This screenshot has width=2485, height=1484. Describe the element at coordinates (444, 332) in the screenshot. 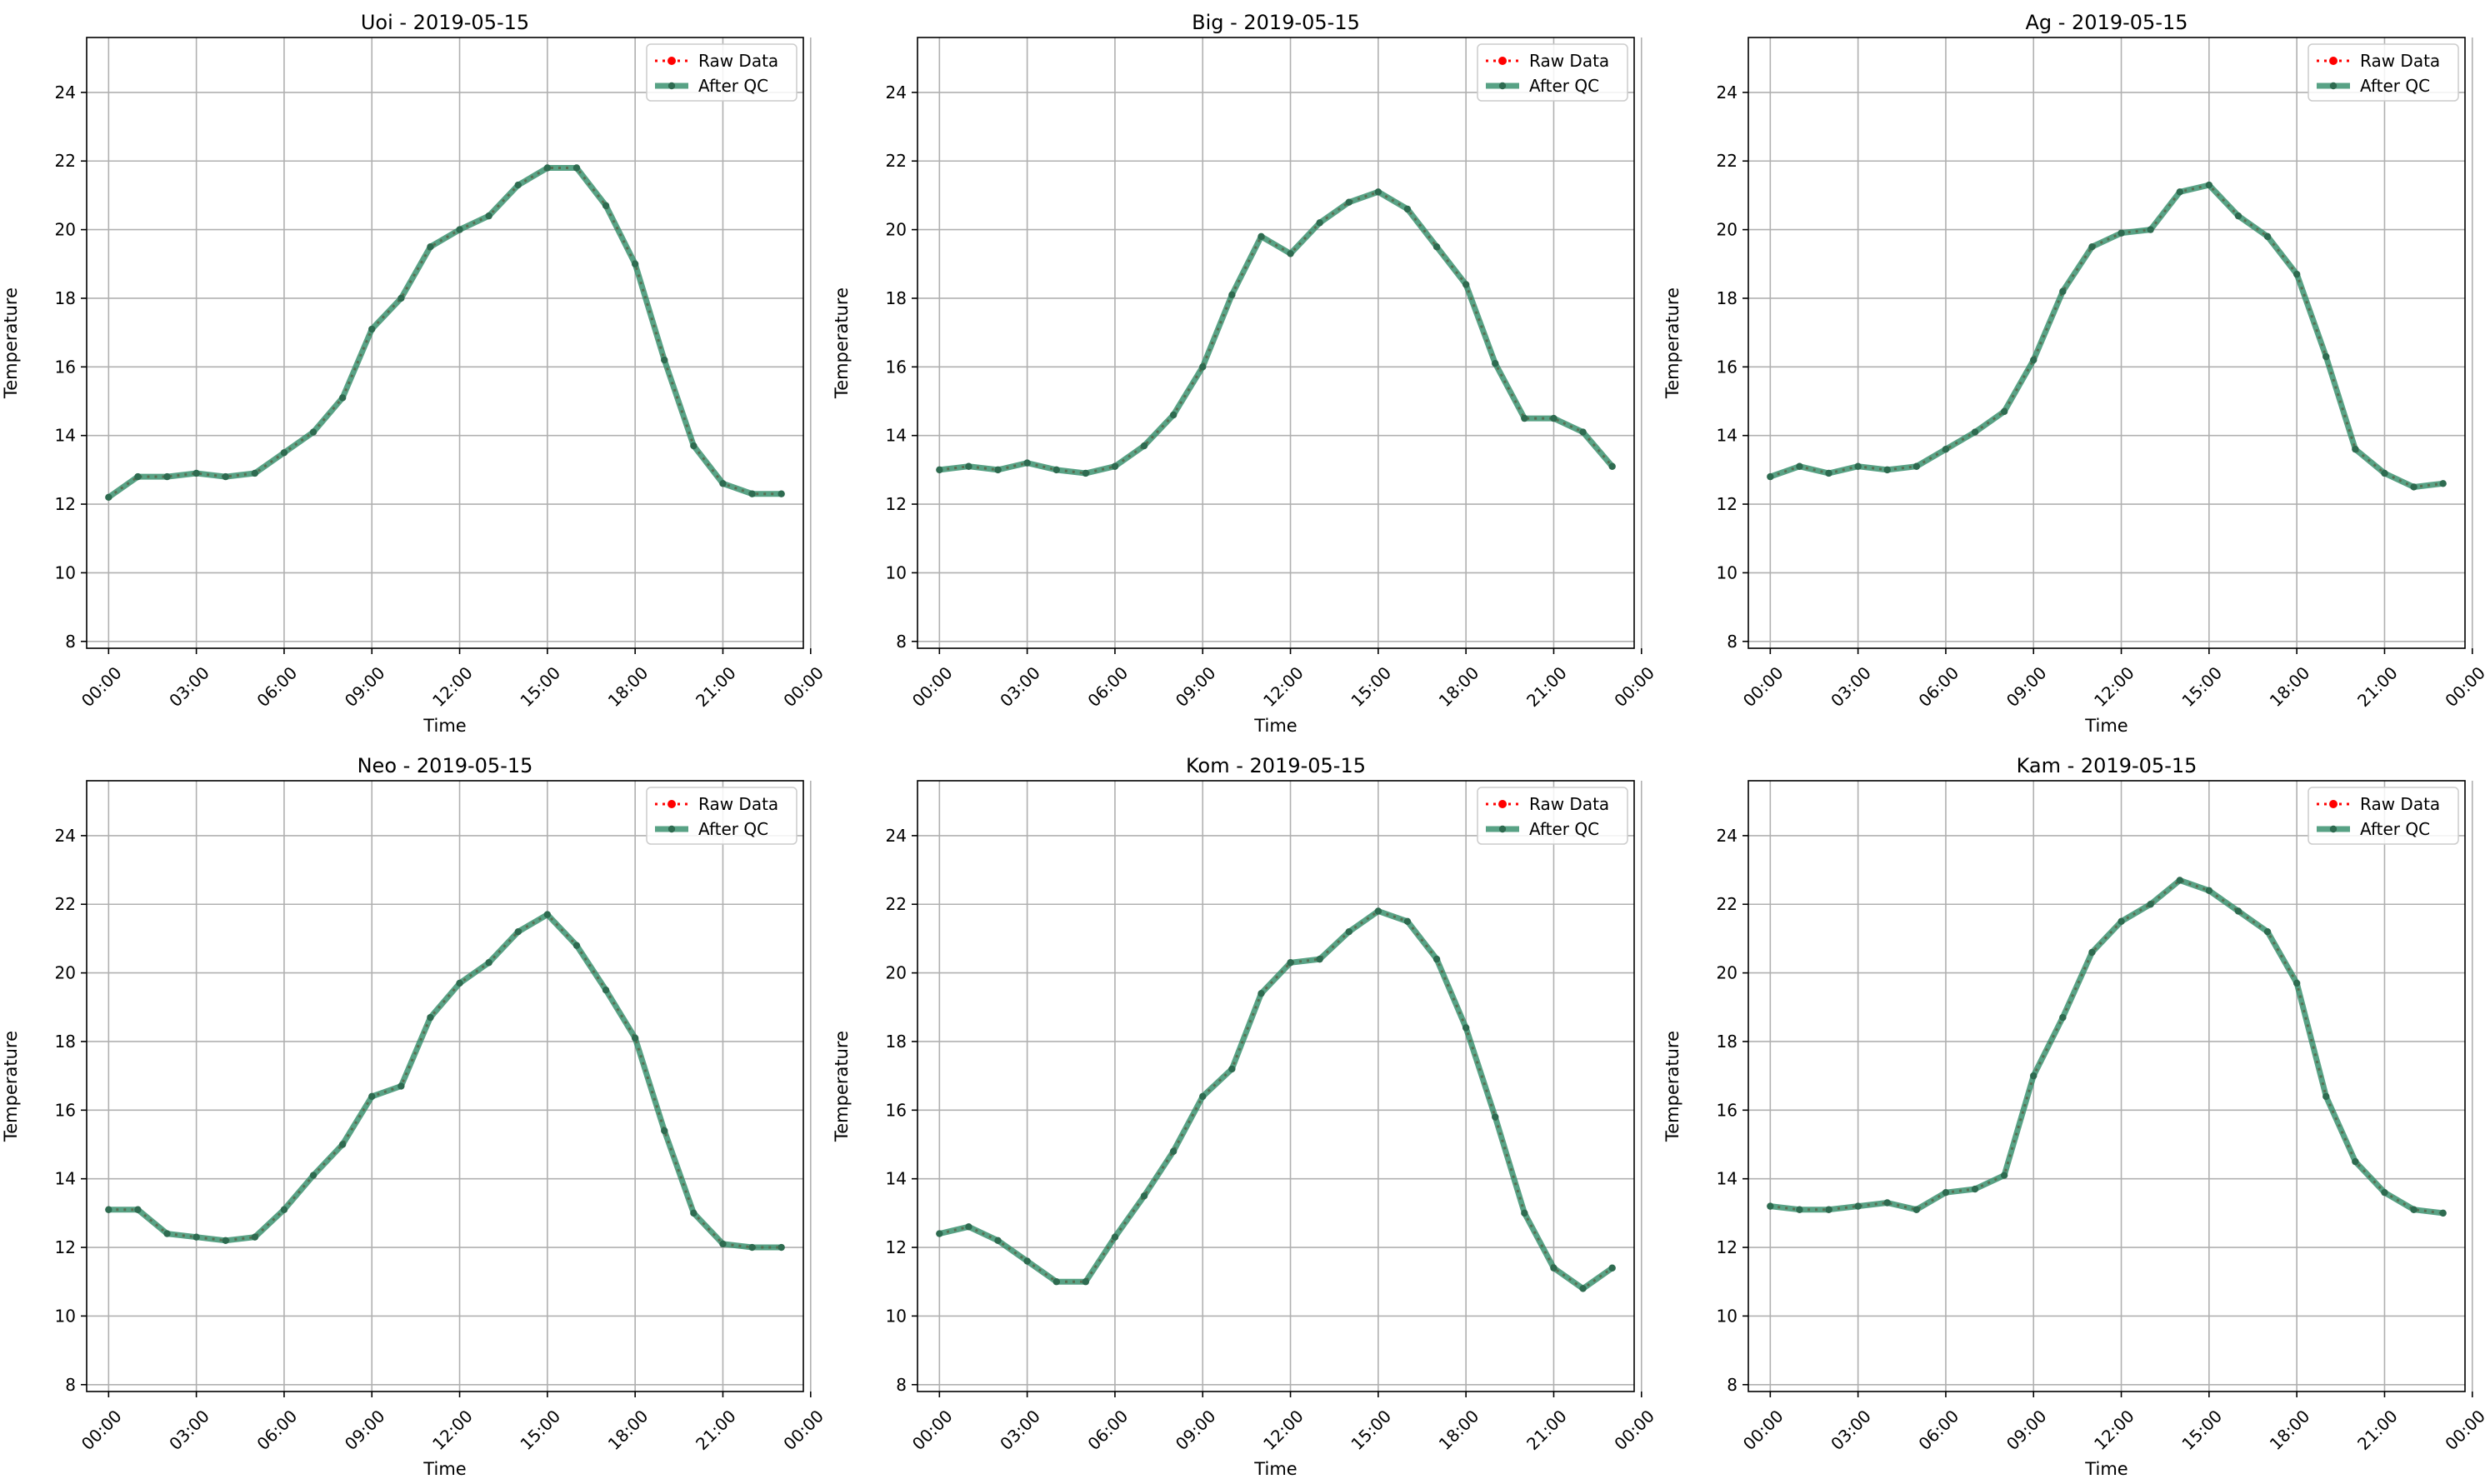

I see `after-qc-line` at that location.